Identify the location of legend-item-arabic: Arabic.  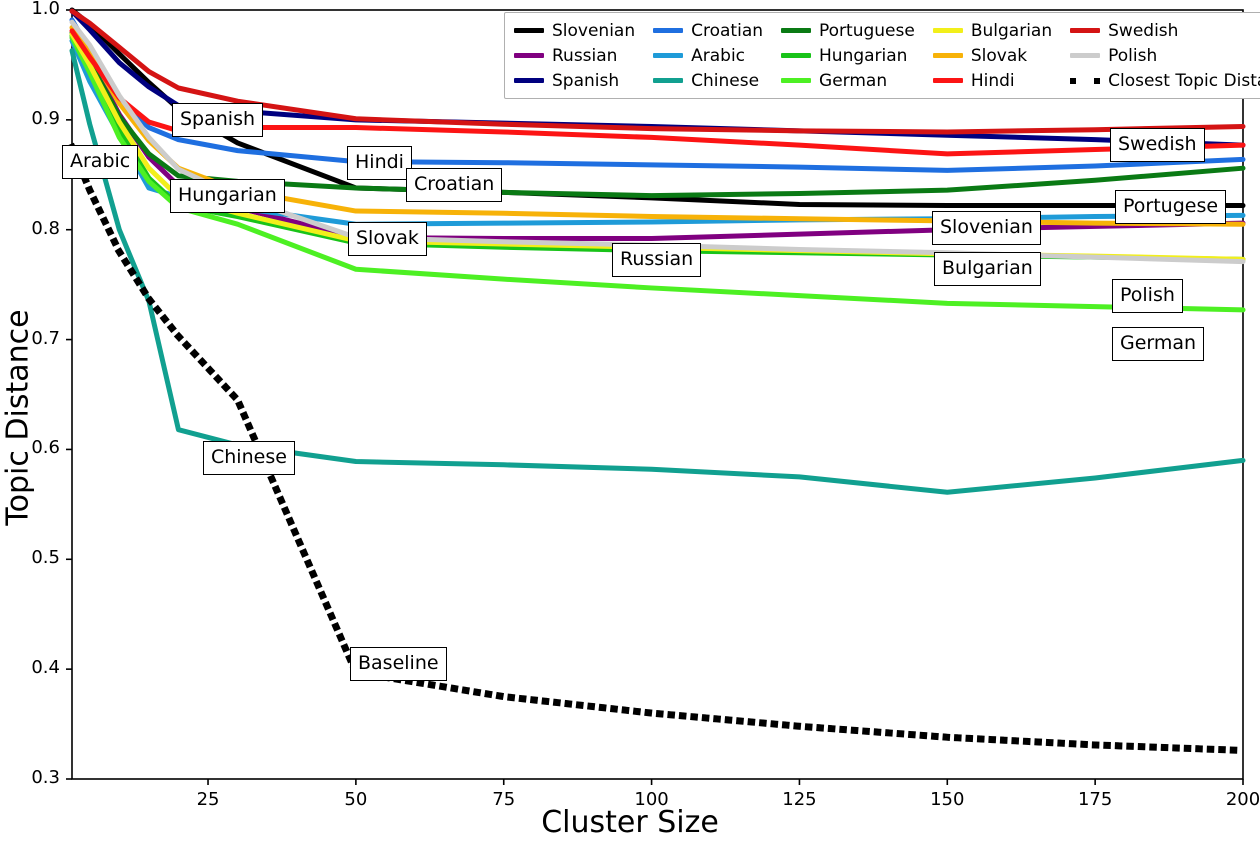
(708, 55).